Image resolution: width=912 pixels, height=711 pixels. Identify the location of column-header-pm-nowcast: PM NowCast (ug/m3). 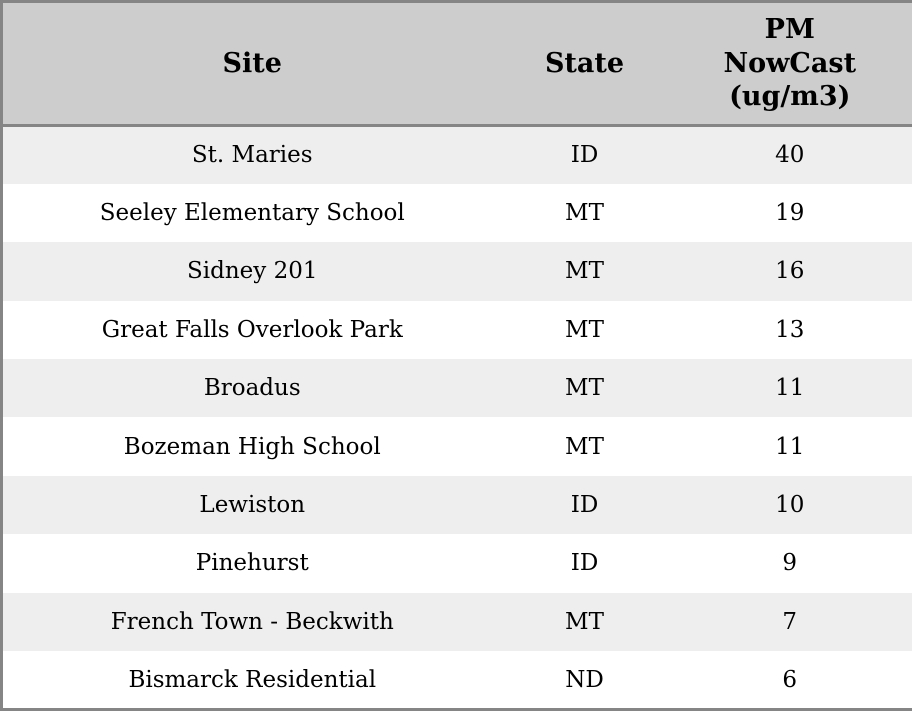
(789, 64).